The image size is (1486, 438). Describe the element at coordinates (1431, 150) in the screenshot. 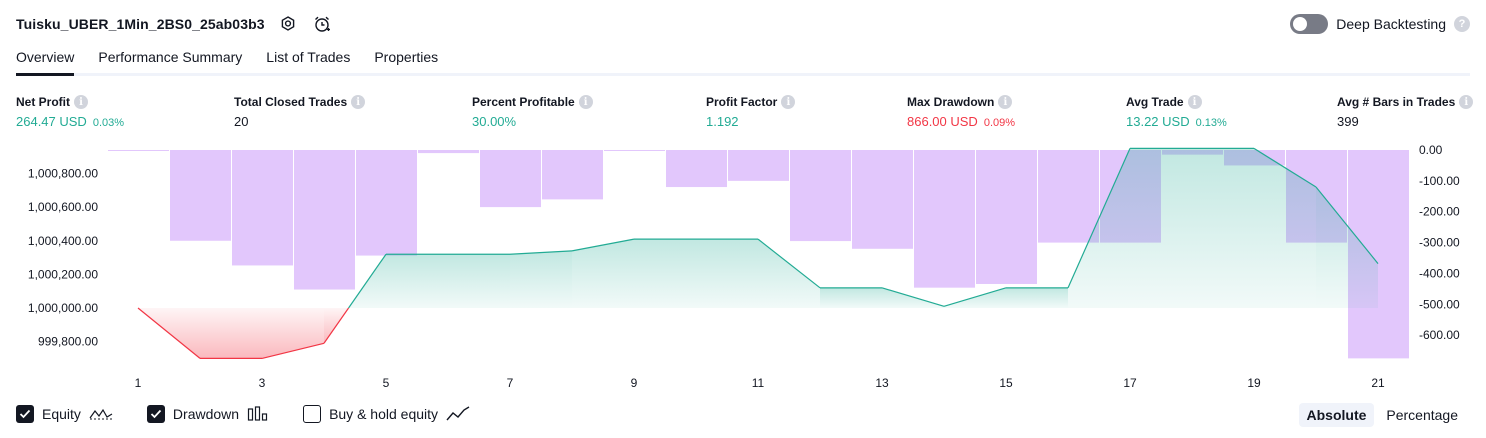

I see `right-axis-tick-label: 0.00` at that location.